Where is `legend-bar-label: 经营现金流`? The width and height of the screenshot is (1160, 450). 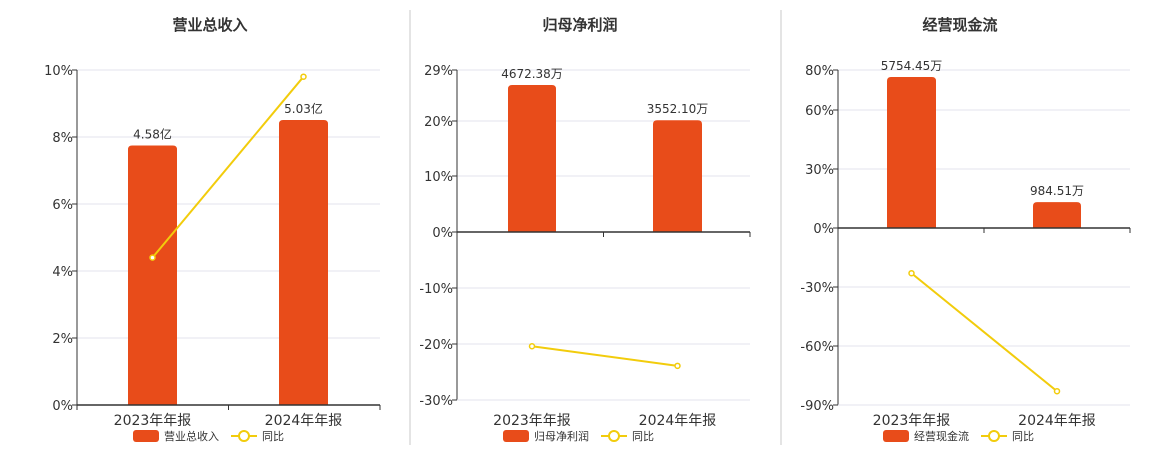
legend-bar-label: 经营现金流 is located at coordinates (941, 436).